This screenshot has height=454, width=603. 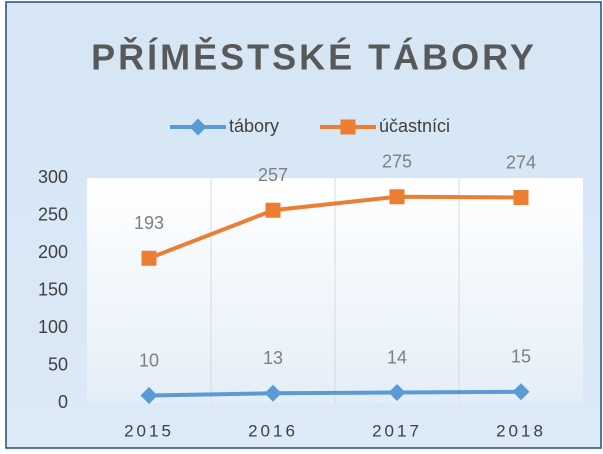 What do you see at coordinates (53, 327) in the screenshot?
I see `y-tick-label: 100` at bounding box center [53, 327].